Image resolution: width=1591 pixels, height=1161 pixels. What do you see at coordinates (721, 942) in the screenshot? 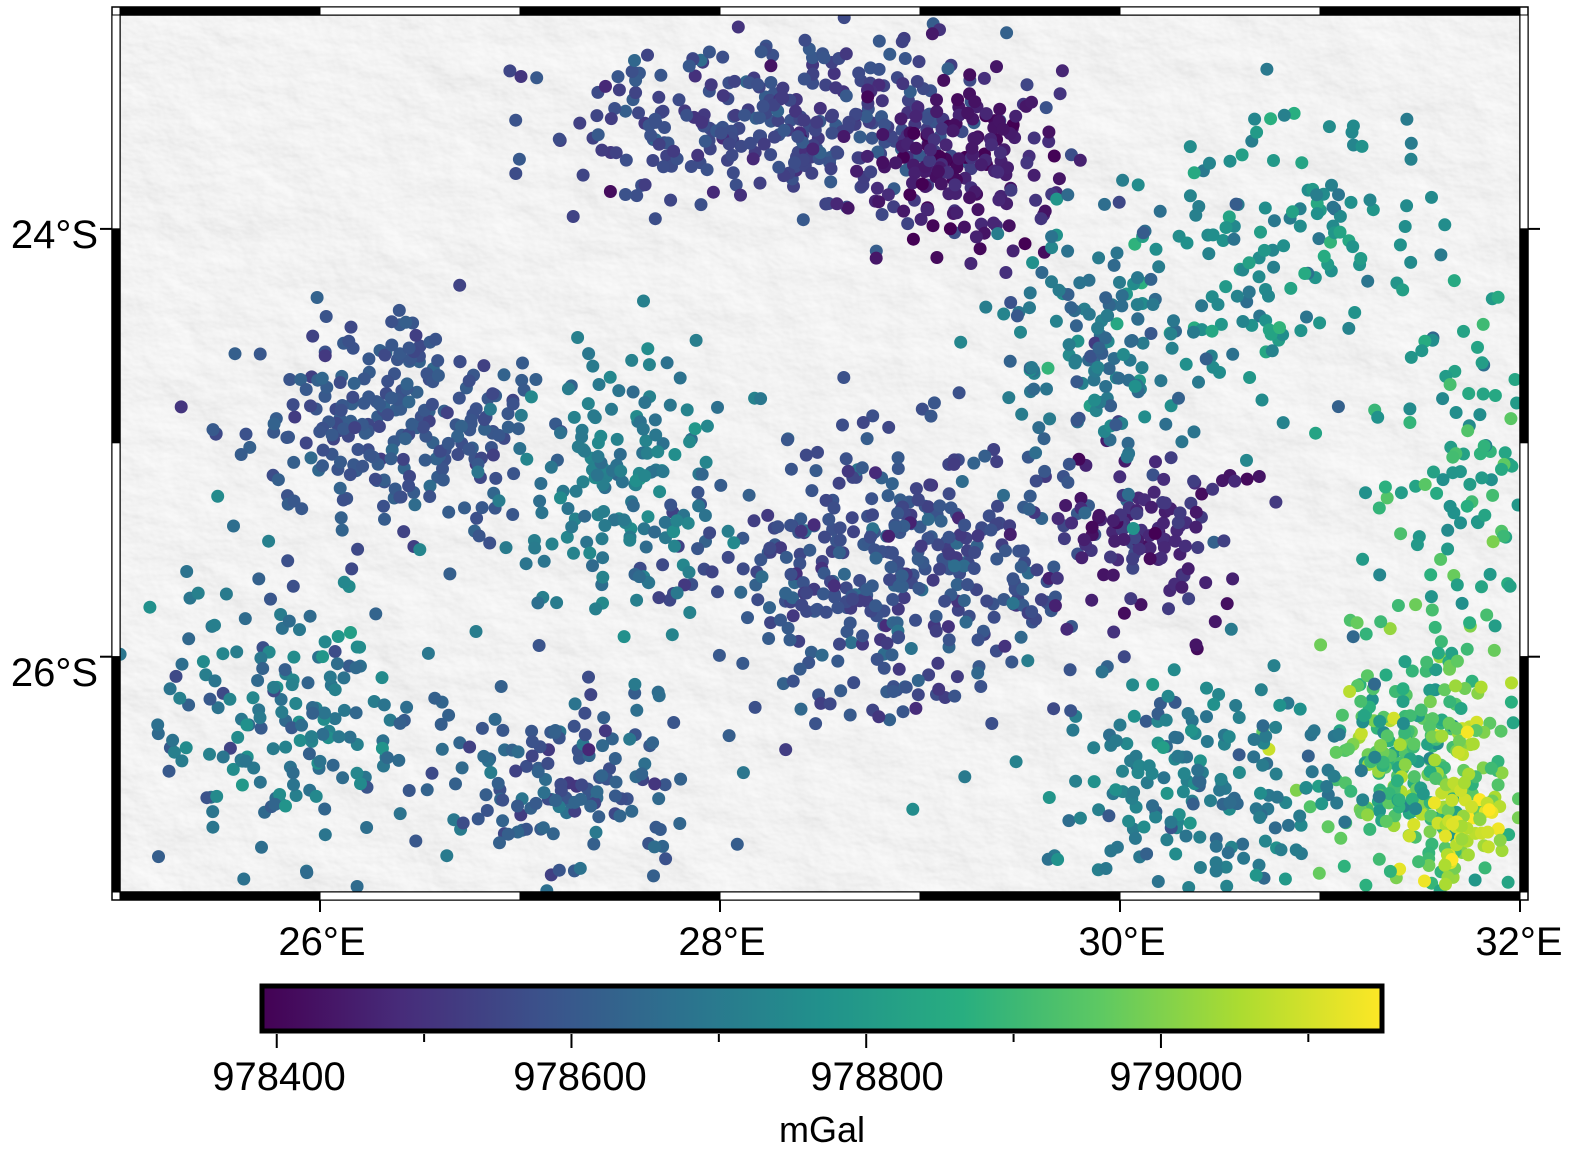
I see `x-tick-label: 28°E` at bounding box center [721, 942].